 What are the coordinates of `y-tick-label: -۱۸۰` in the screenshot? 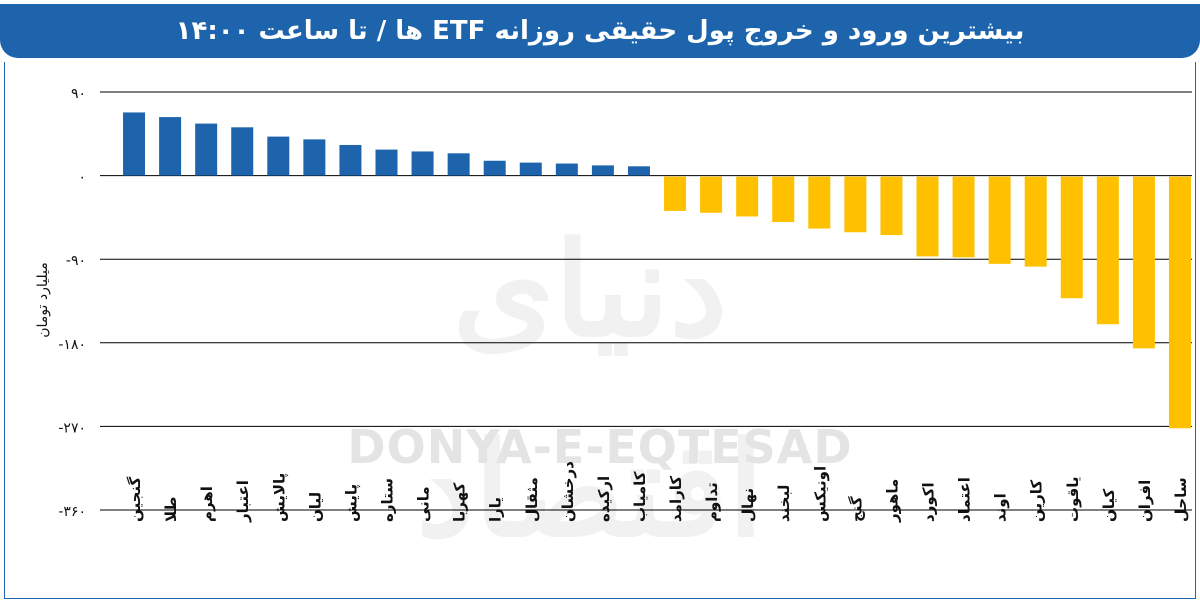 It's located at (72, 345).